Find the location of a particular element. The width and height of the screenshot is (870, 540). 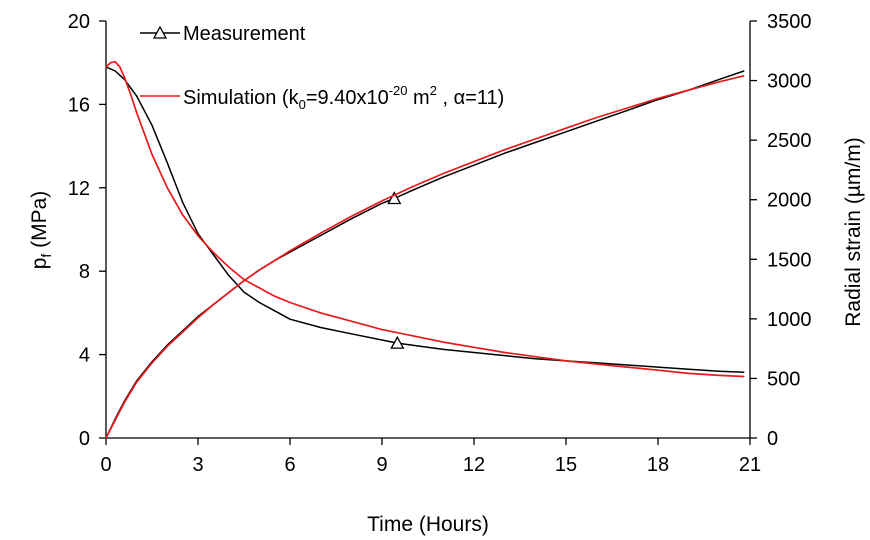

y-left-tick-label: 8 is located at coordinates (84, 272).